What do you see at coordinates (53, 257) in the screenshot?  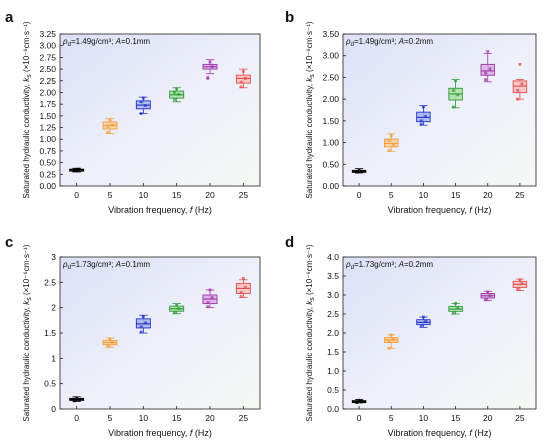 I see `y-tick-label: 3` at bounding box center [53, 257].